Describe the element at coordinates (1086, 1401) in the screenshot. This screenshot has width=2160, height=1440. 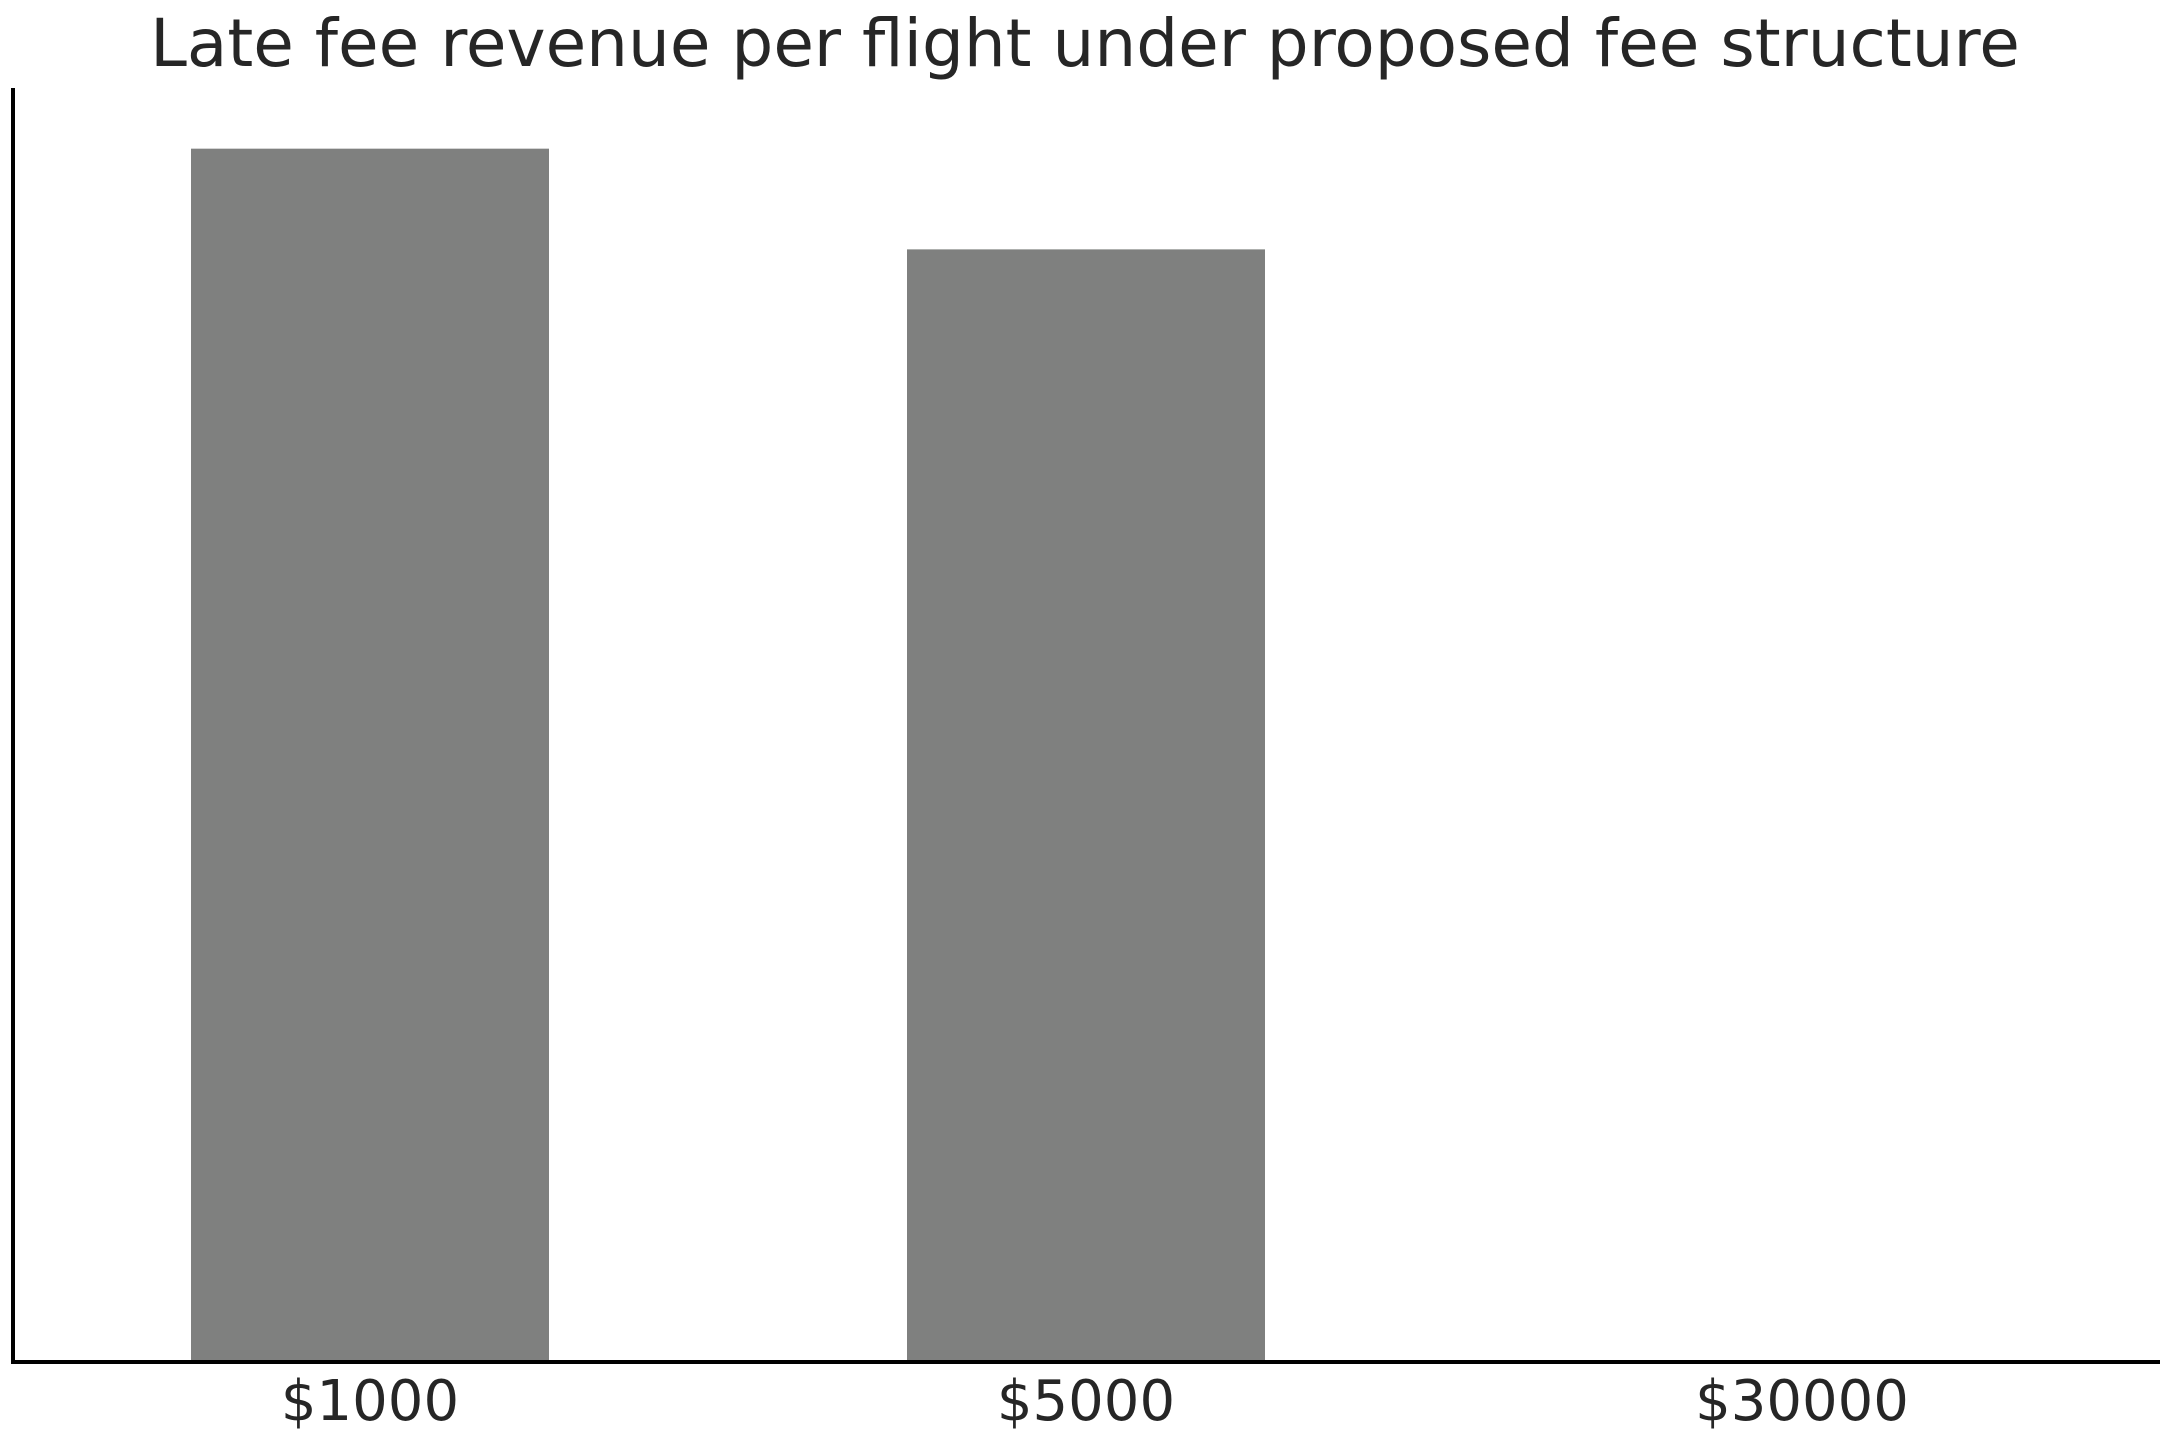
I see `x-tick-label: $5000` at that location.